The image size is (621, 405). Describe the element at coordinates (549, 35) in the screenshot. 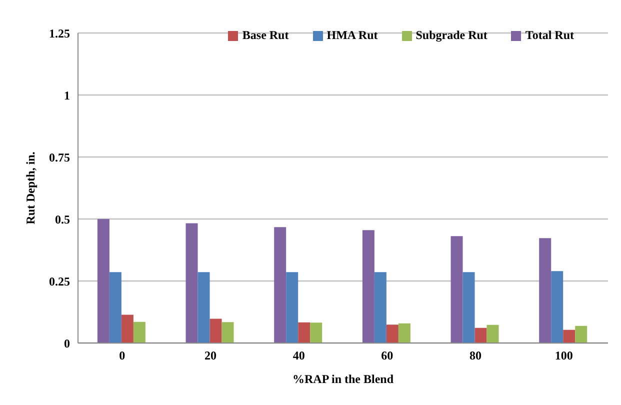

I see `legend-label: Total Rut` at that location.